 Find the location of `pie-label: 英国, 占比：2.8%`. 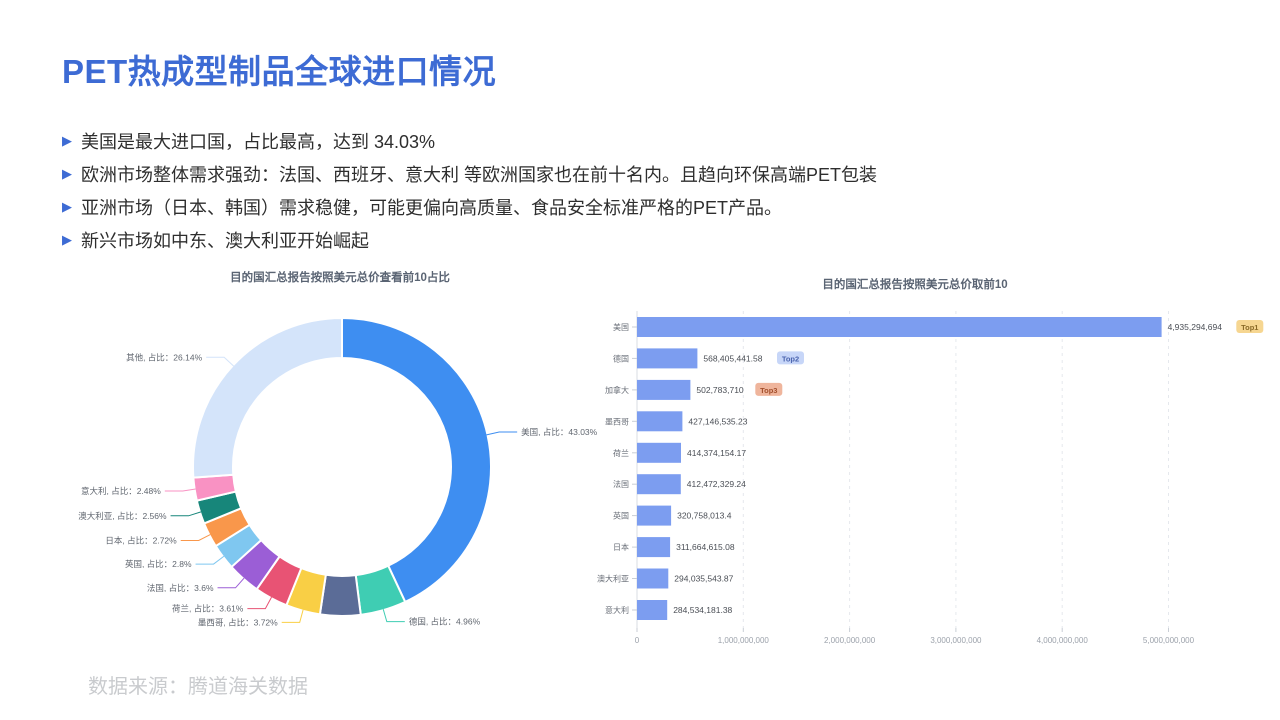

pie-label: 英国, 占比：2.8% is located at coordinates (158, 564).